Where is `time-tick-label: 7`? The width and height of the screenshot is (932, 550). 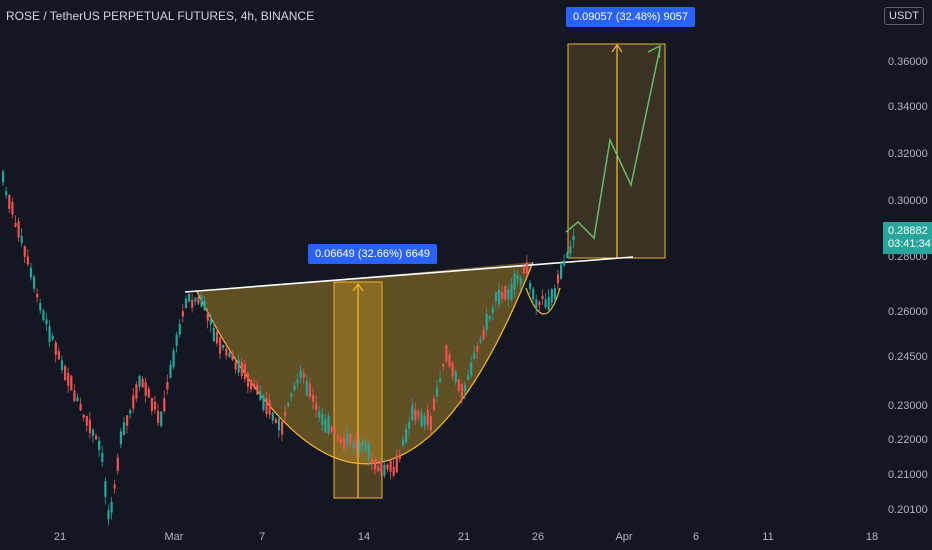
time-tick-label: 7 is located at coordinates (262, 537).